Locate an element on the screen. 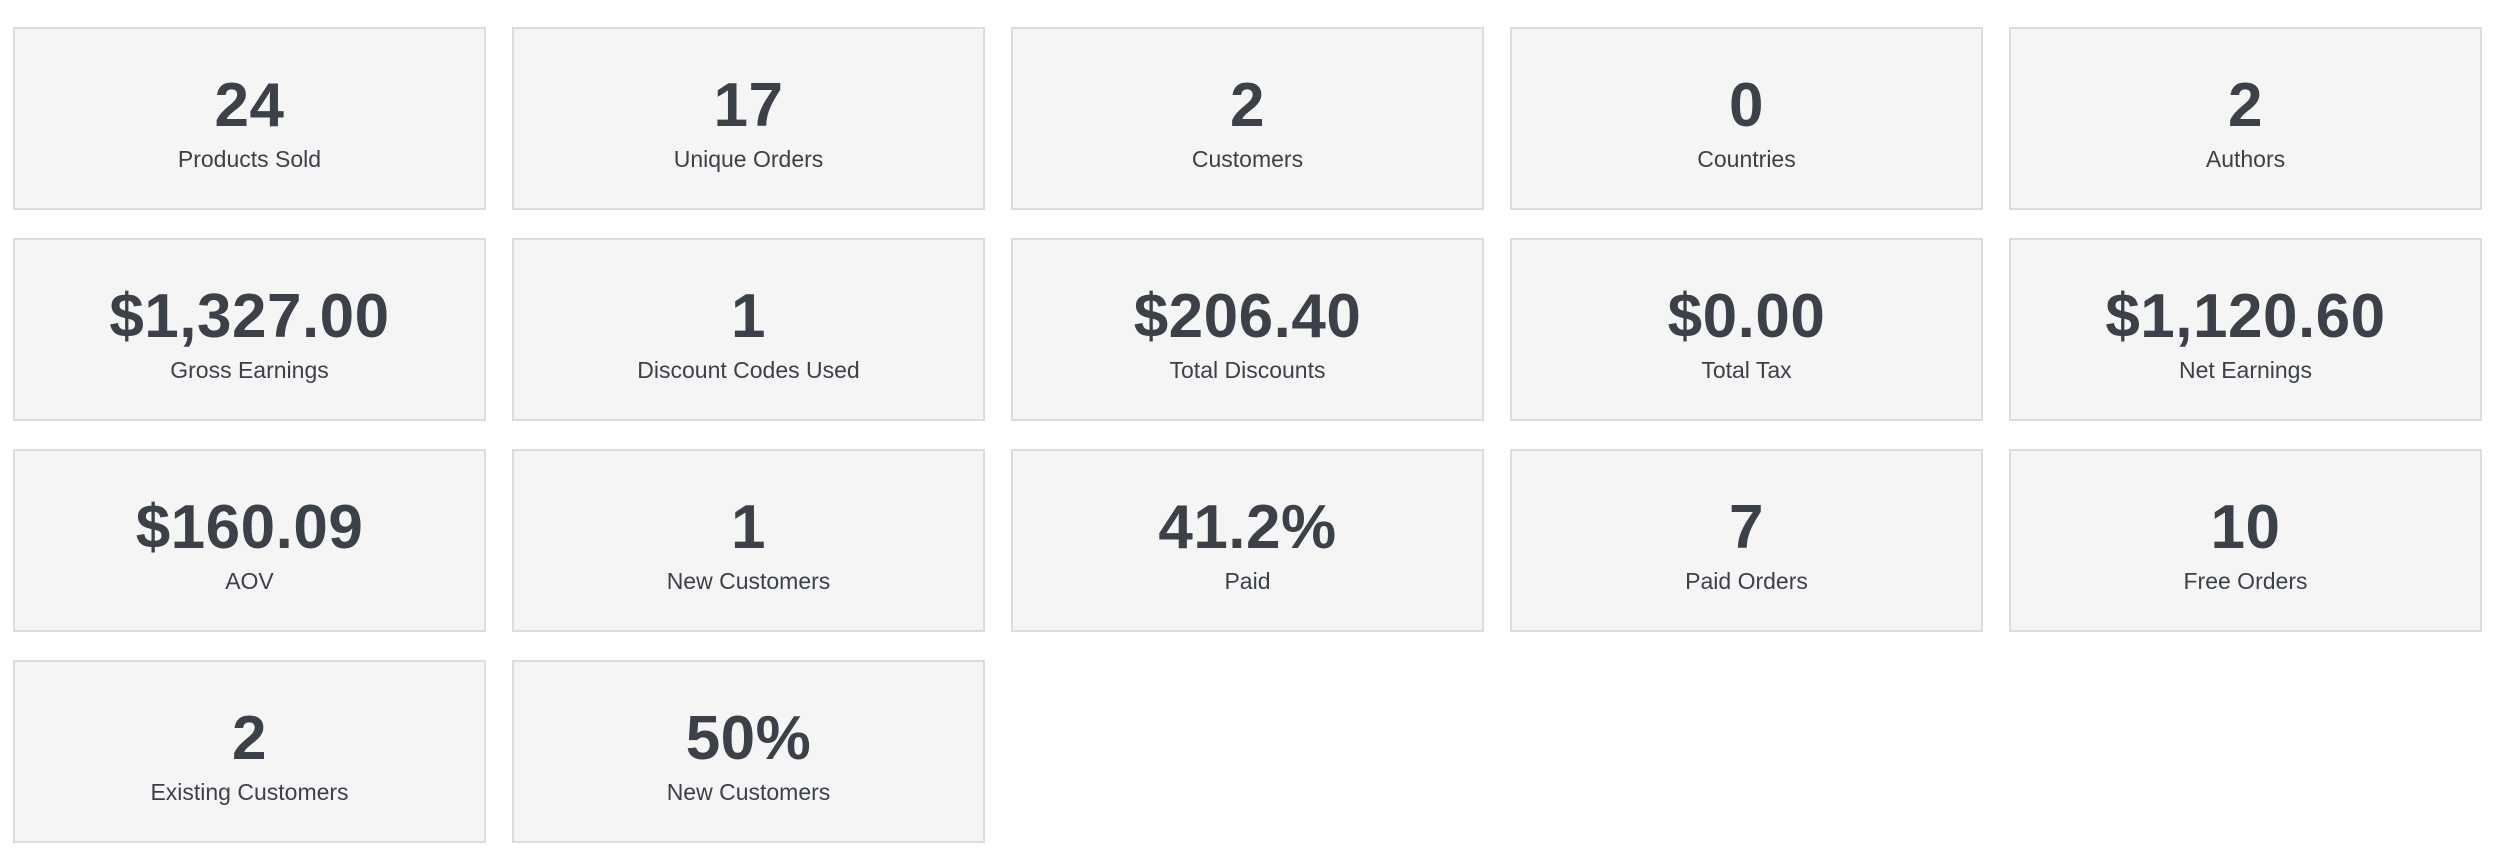 The width and height of the screenshot is (2494, 856). stat-label: Products Sold is located at coordinates (249, 159).